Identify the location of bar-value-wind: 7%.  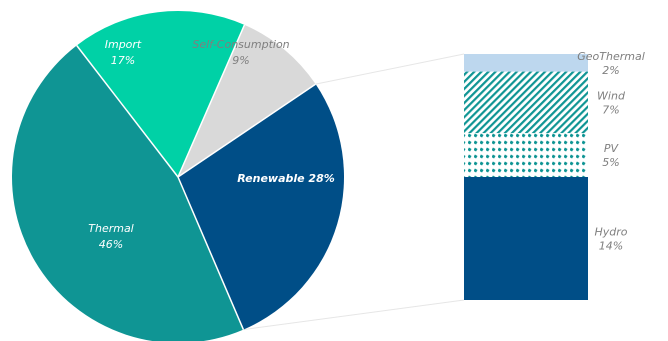
(610, 109).